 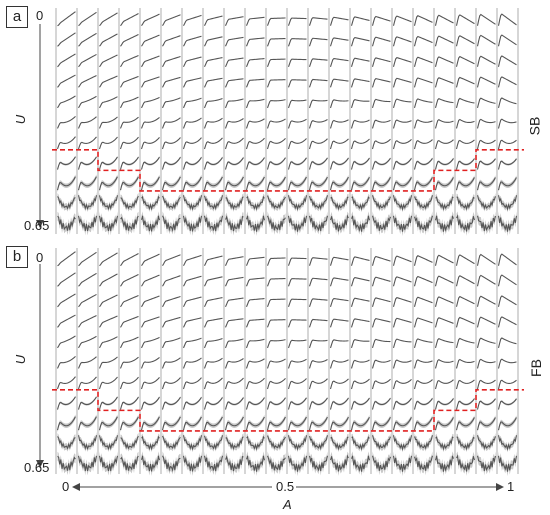 I want to click on panel-a-u-label: U, so click(x=21, y=119).